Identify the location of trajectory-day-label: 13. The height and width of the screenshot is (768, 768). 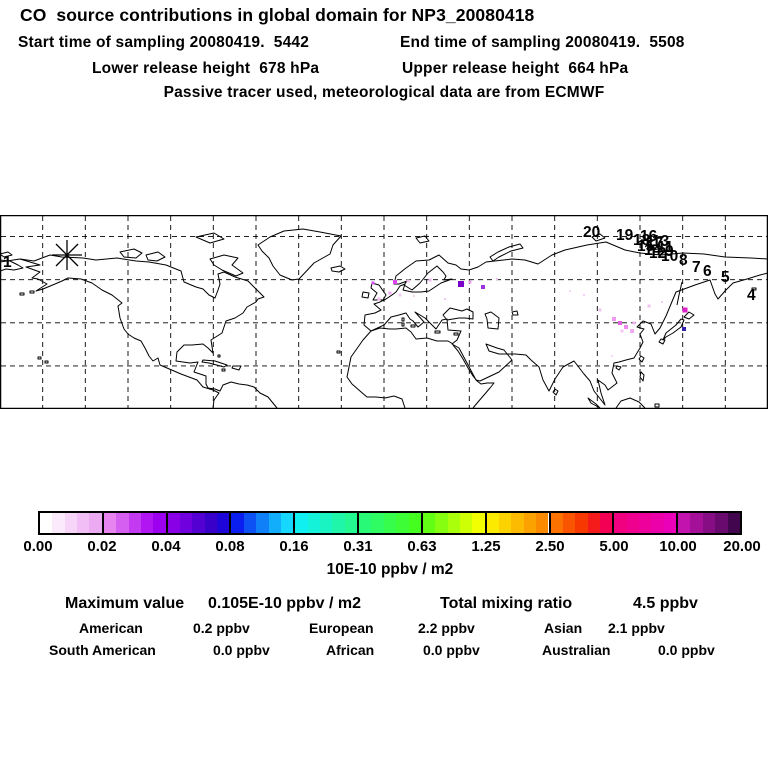
(661, 241).